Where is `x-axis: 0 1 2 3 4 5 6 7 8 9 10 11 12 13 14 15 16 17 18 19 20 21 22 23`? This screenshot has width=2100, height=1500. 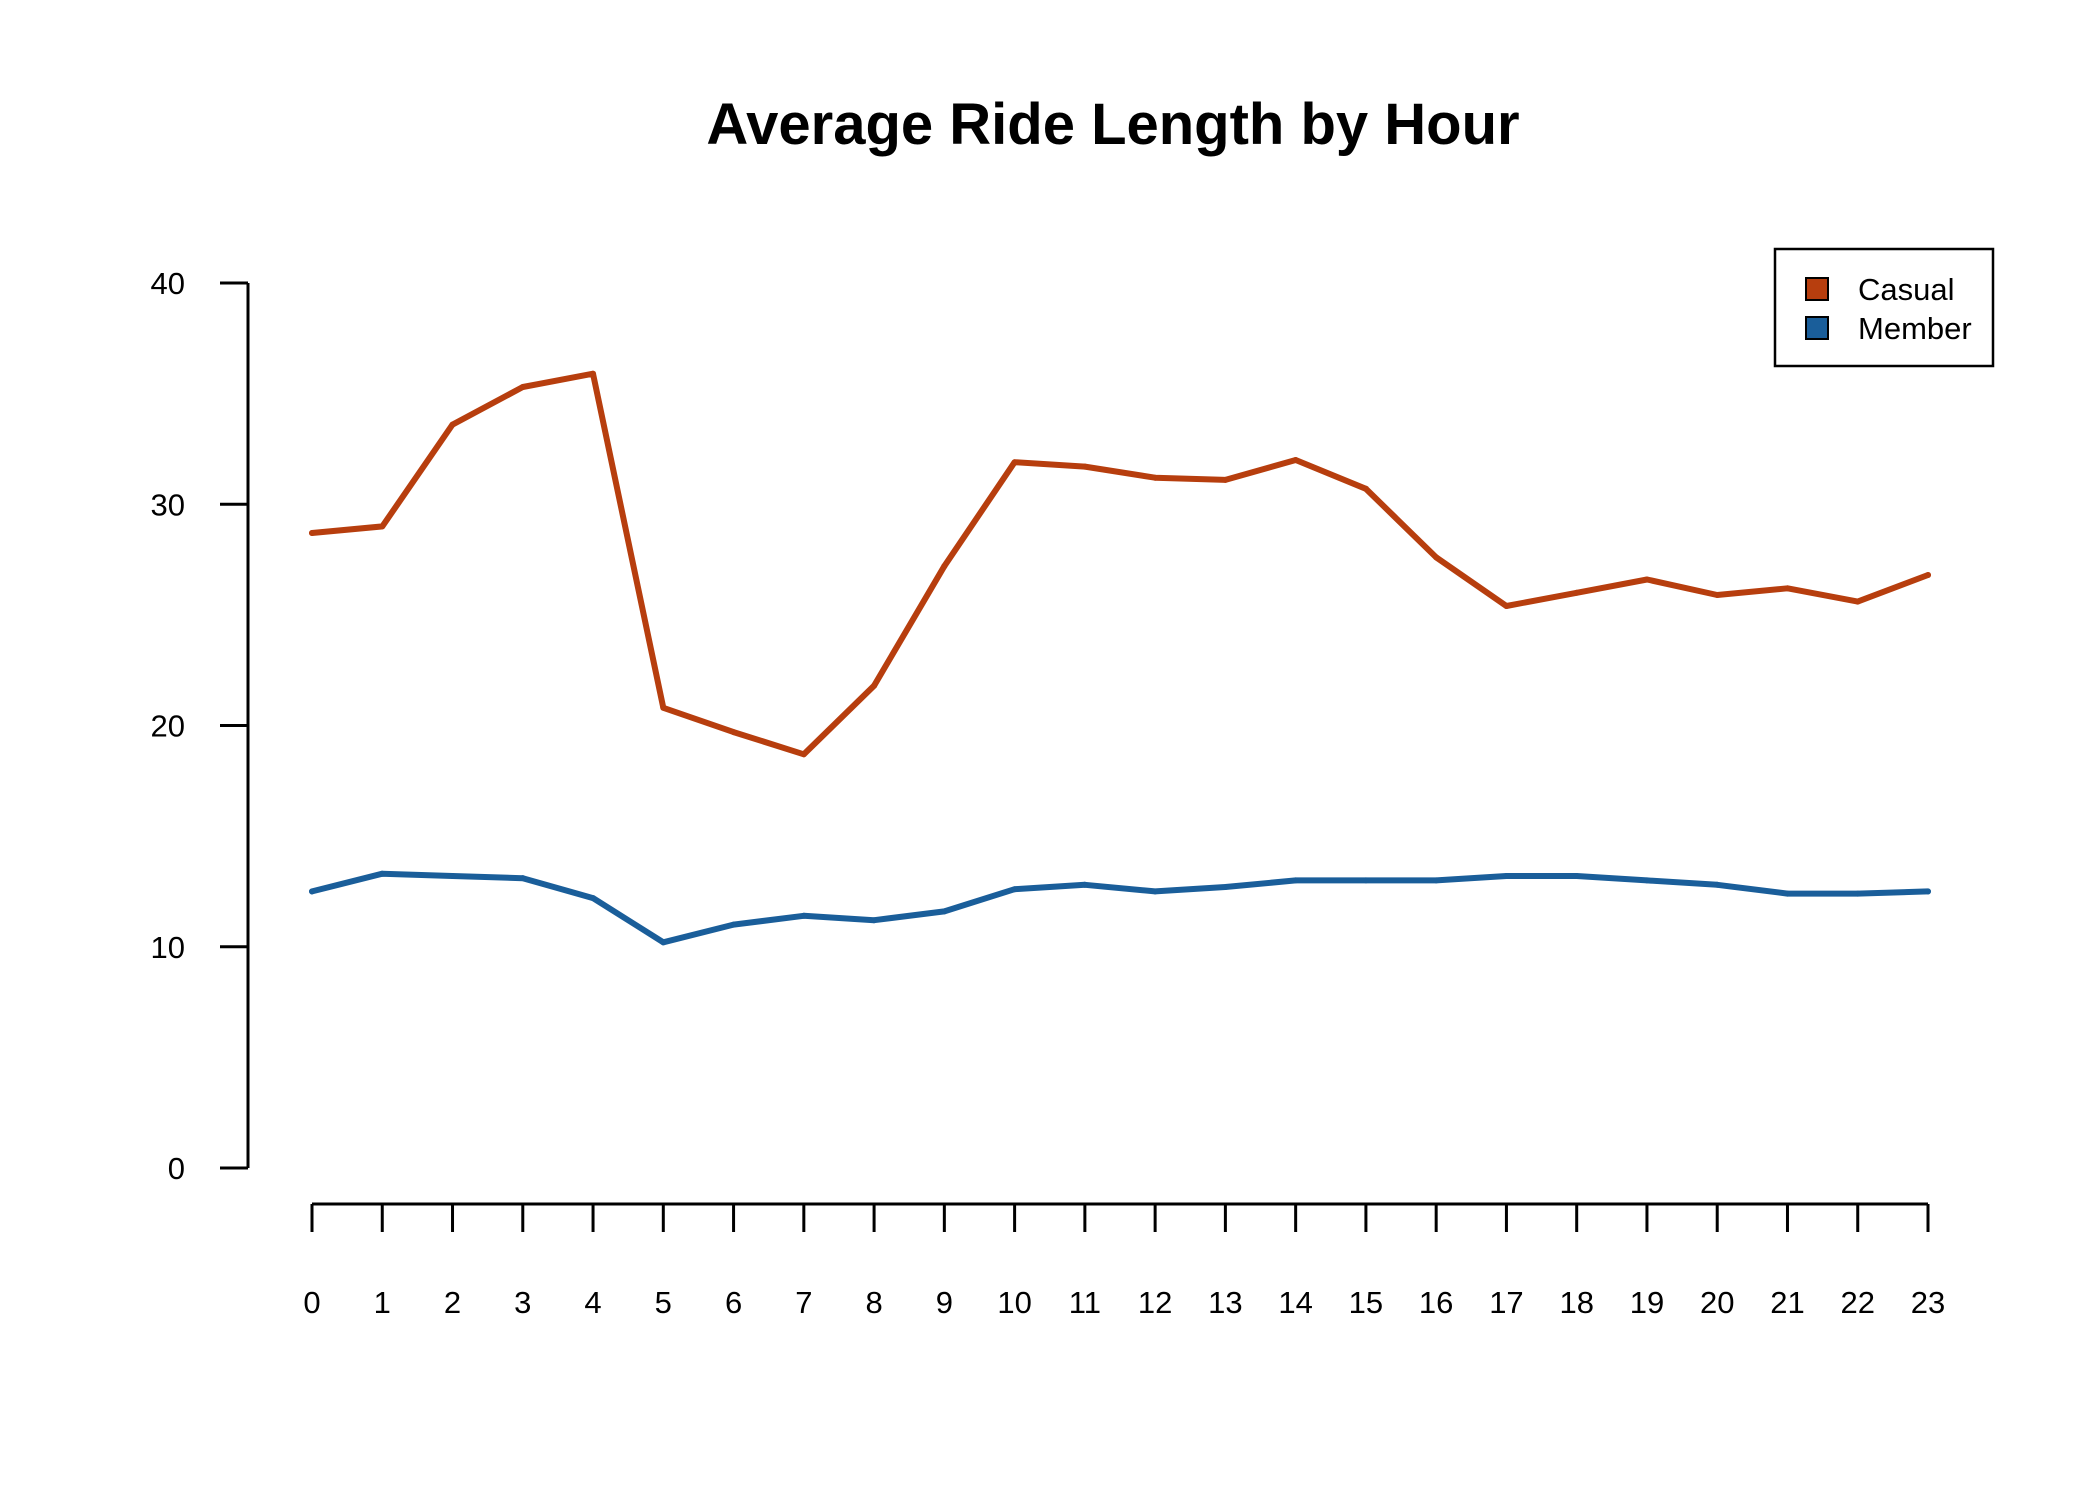 x-axis: 0 1 2 3 4 5 6 7 8 9 10 11 12 13 14 15 16 17 18 19 20 21 22 23 is located at coordinates (1124, 1261).